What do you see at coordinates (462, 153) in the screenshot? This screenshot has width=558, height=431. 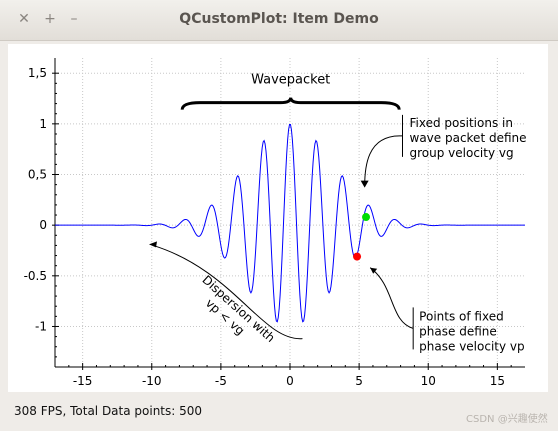 I see `group-velocity-text-line: group velocity vg` at bounding box center [462, 153].